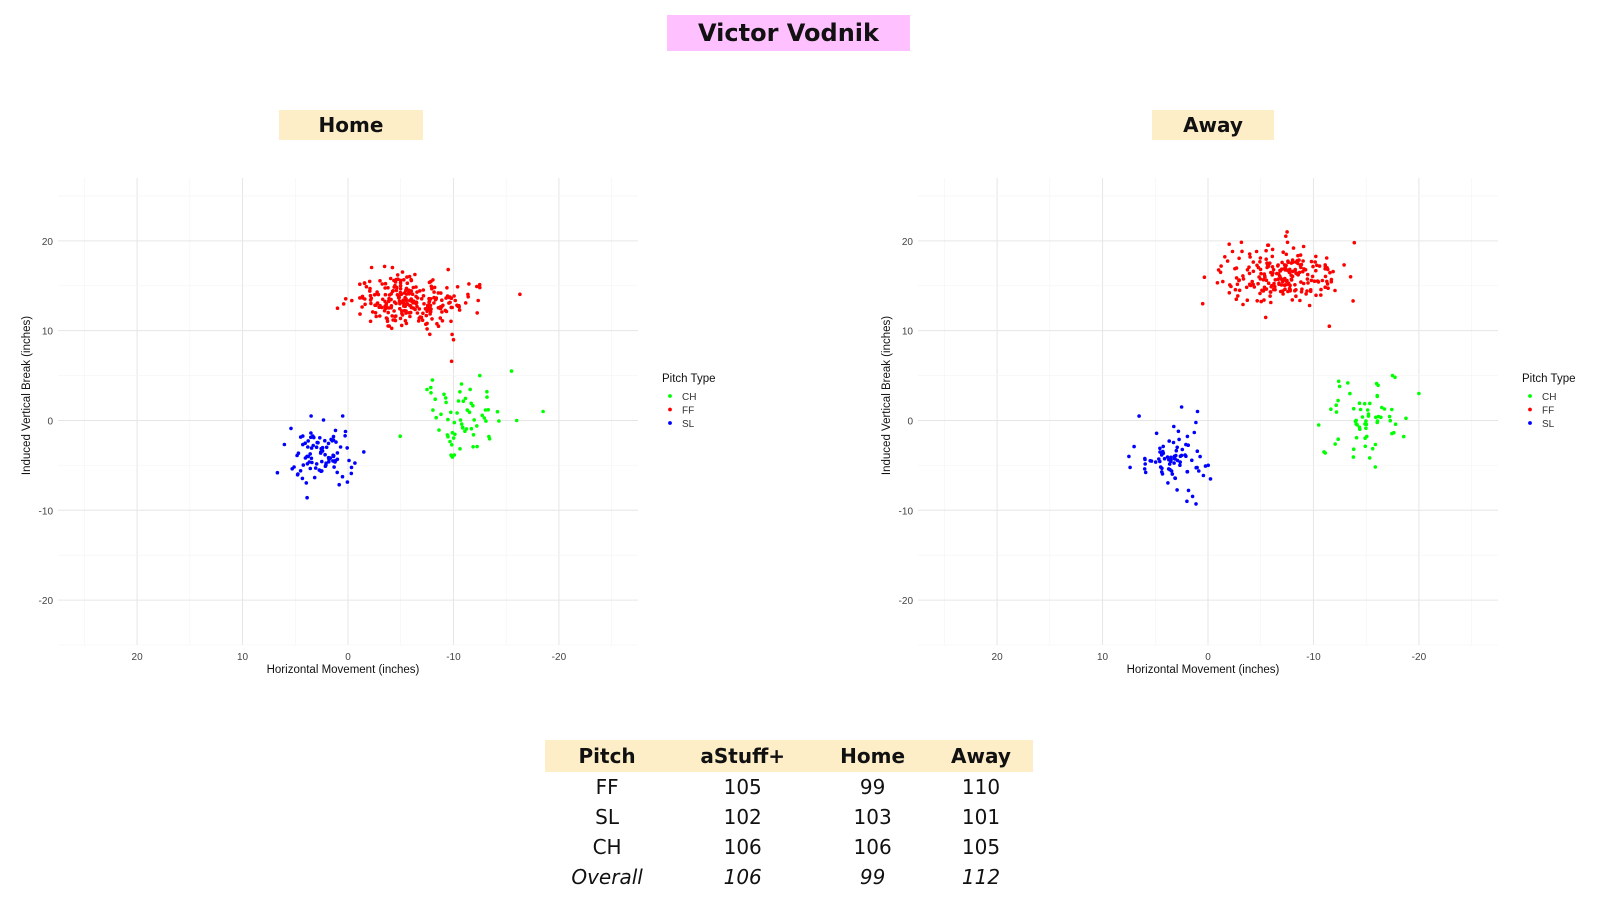  I want to click on pitch-cell: Overall, so click(607, 877).